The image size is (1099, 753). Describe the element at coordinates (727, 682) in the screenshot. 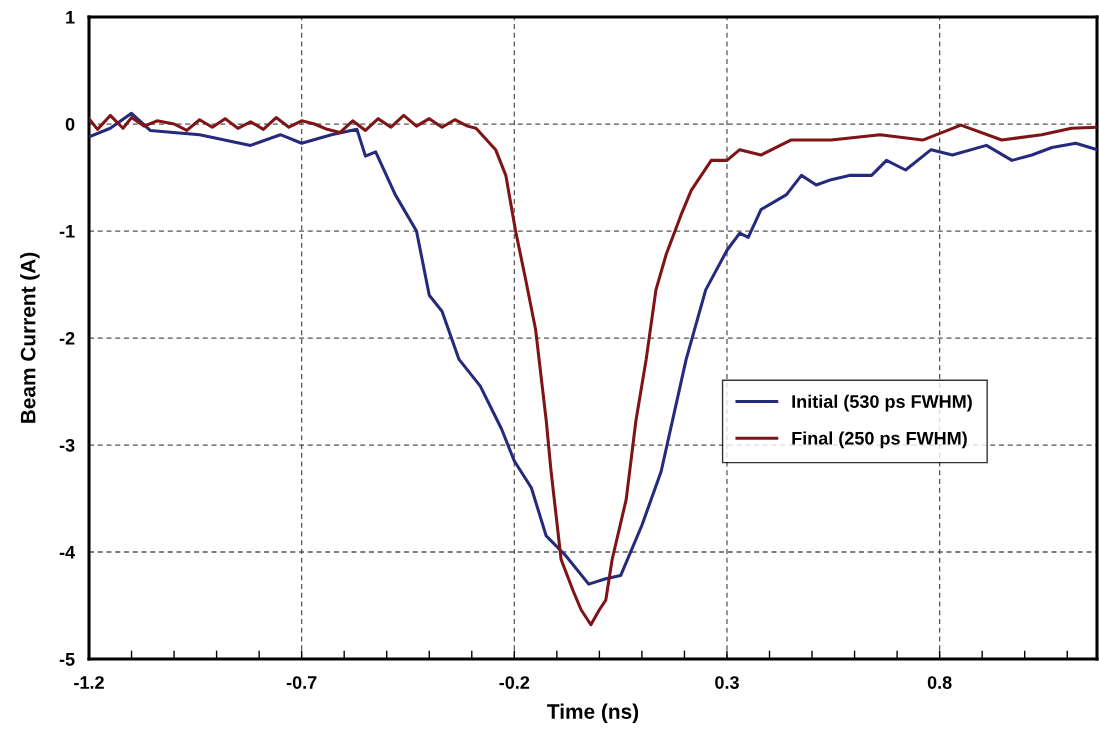

I see `x-tick-label: 0.3` at that location.